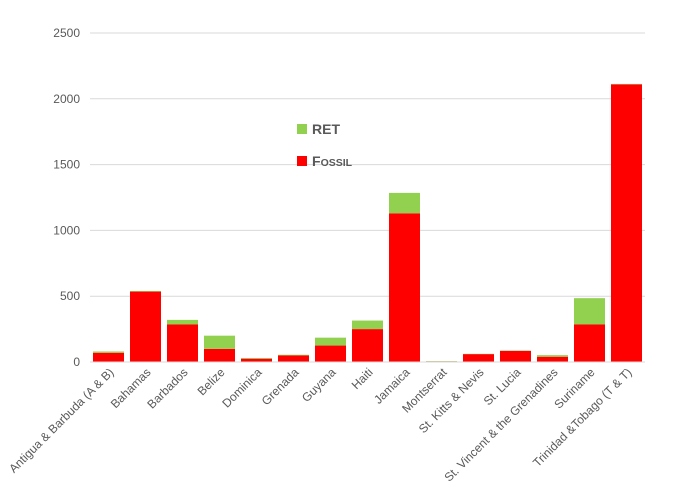  I want to click on x-tick-label: Antigua & Barbuda (A & B), so click(61, 420).